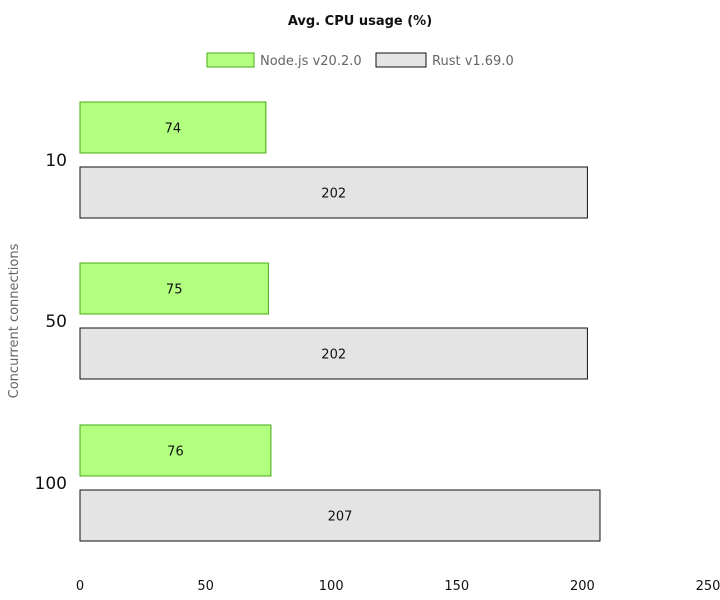 The height and width of the screenshot is (600, 720). I want to click on legend: Node.js v20.2.0 Rust v1.69.0, so click(360, 60).